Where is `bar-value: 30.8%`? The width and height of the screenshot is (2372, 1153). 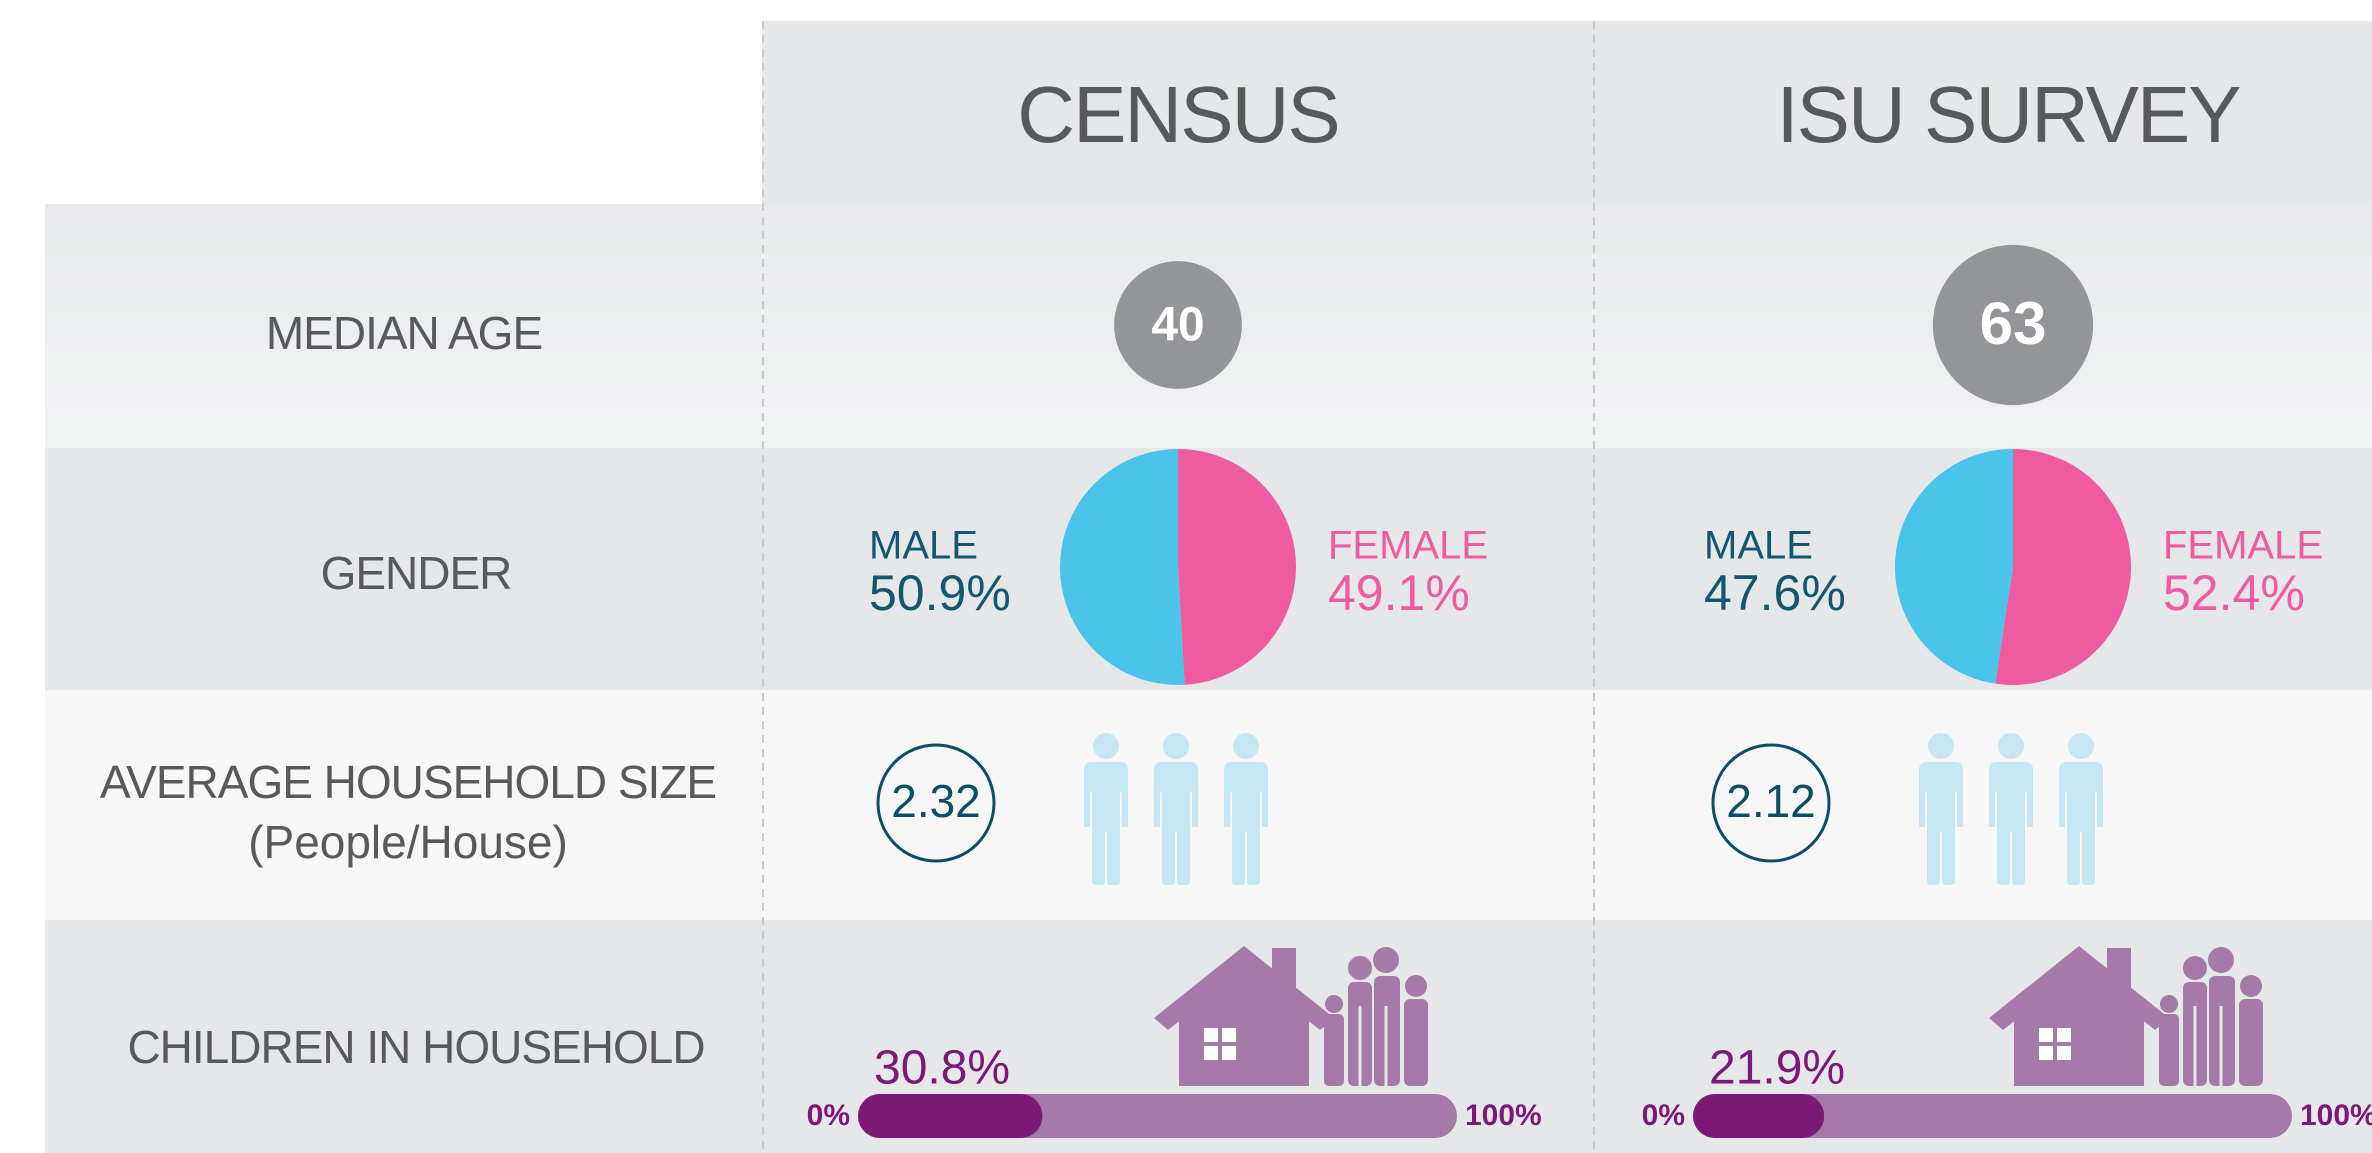
bar-value: 30.8% is located at coordinates (942, 1068).